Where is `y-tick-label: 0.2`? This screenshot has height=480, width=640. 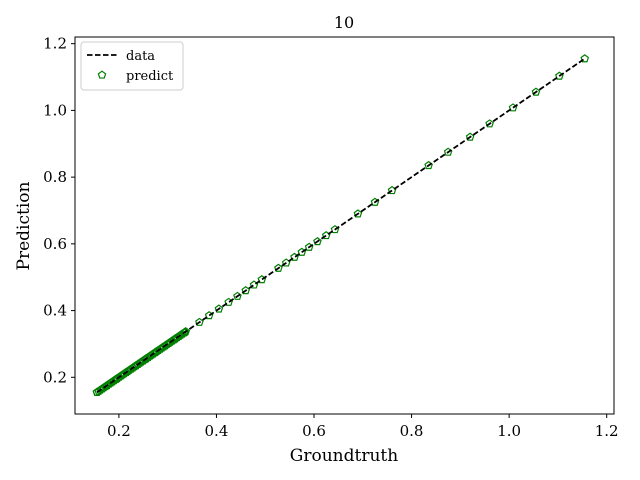 y-tick-label: 0.2 is located at coordinates (55, 377).